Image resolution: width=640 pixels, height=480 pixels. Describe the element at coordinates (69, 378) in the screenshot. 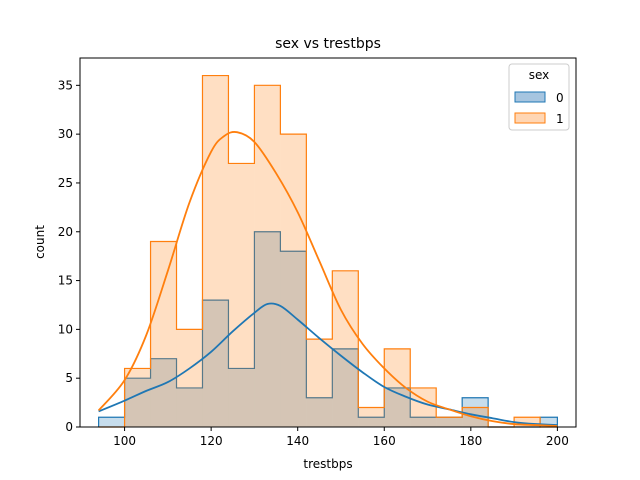

I see `y-tick-label-5: 5` at that location.